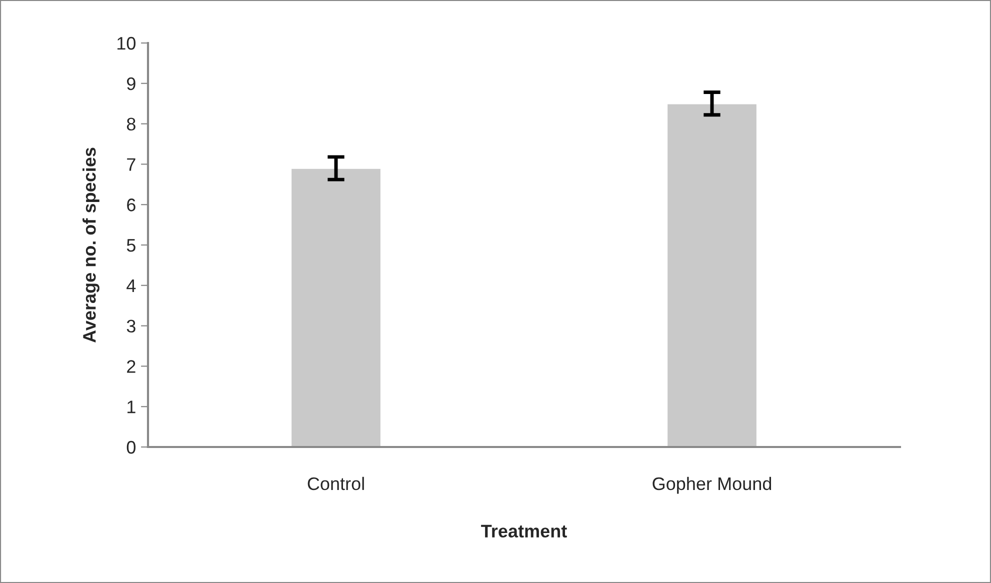 Image resolution: width=991 pixels, height=583 pixels. Describe the element at coordinates (336, 483) in the screenshot. I see `x-tick-label: Control` at that location.